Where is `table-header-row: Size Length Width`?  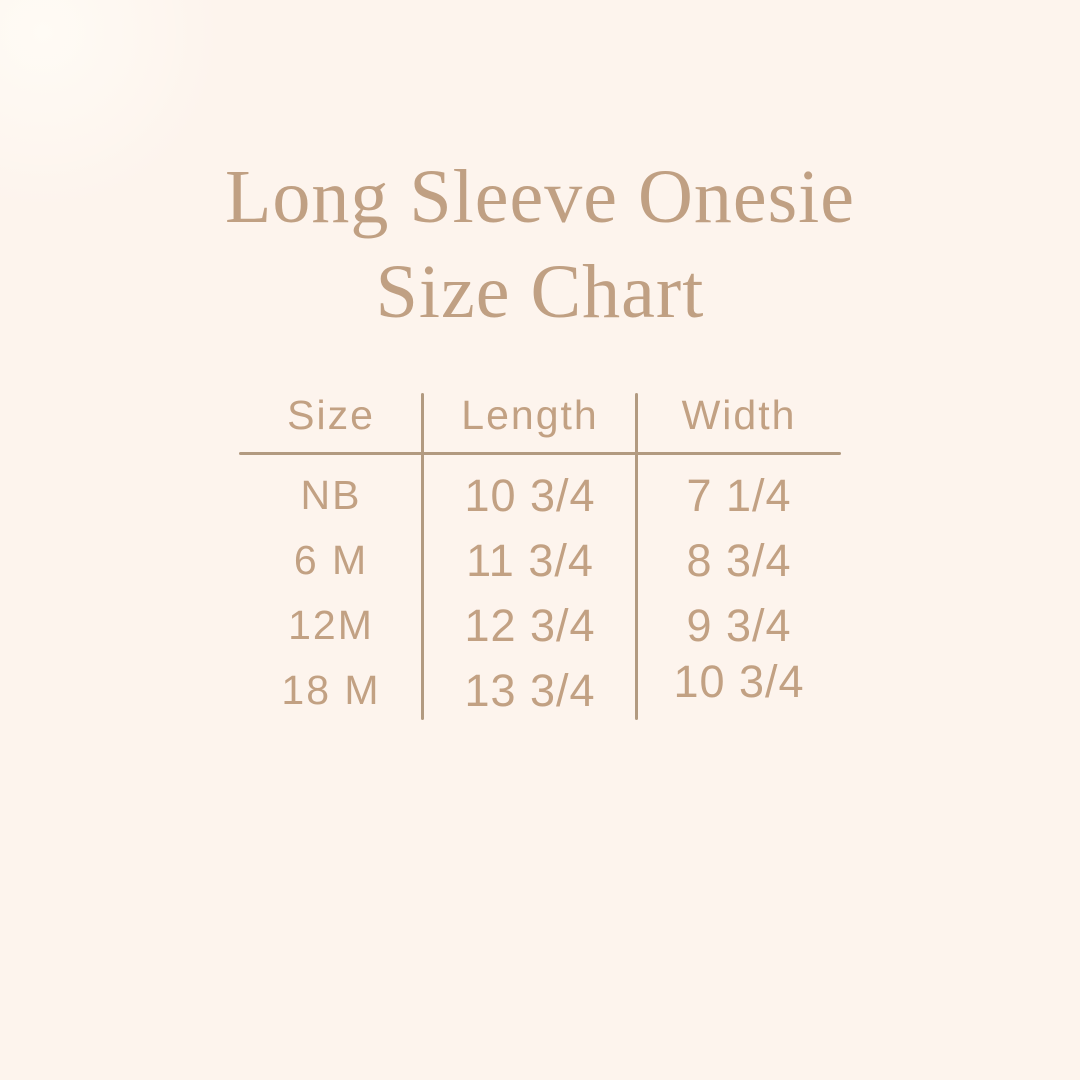
table-header-row: Size Length Width is located at coordinates (540, 422).